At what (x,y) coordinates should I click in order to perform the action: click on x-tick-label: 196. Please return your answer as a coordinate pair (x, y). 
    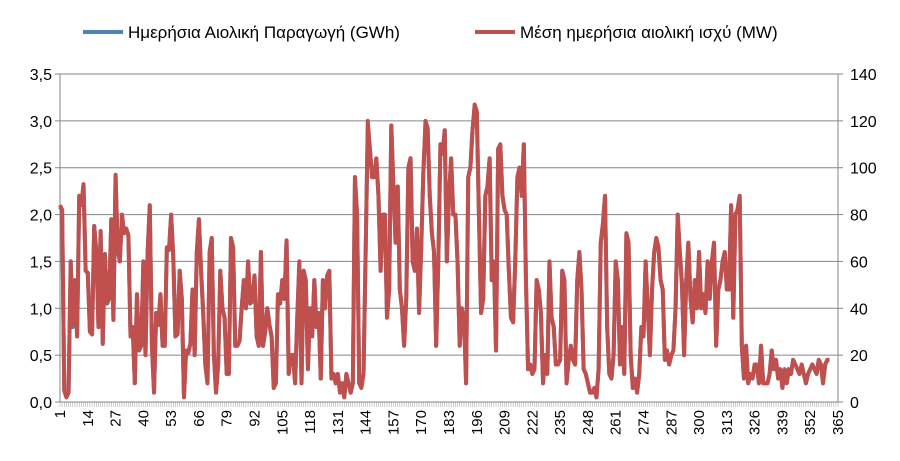
    Looking at the image, I should click on (477, 422).